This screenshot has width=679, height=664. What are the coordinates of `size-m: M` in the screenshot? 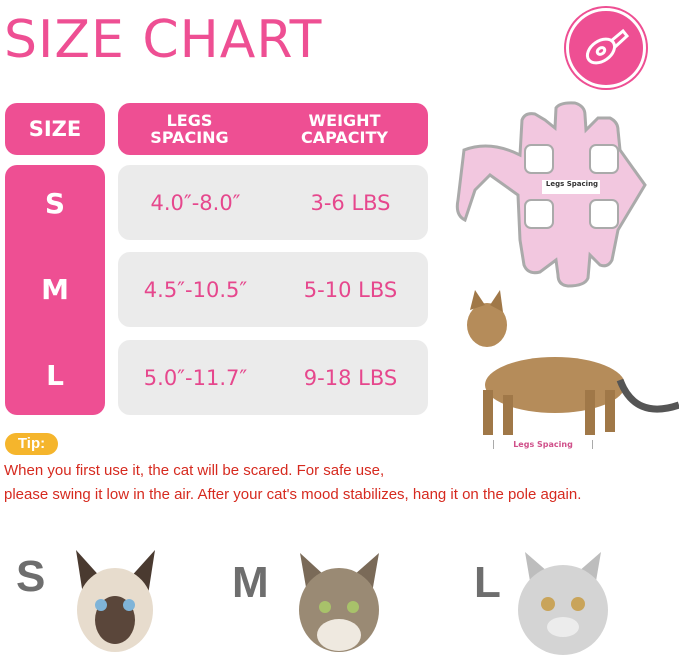 It's located at (55, 289).